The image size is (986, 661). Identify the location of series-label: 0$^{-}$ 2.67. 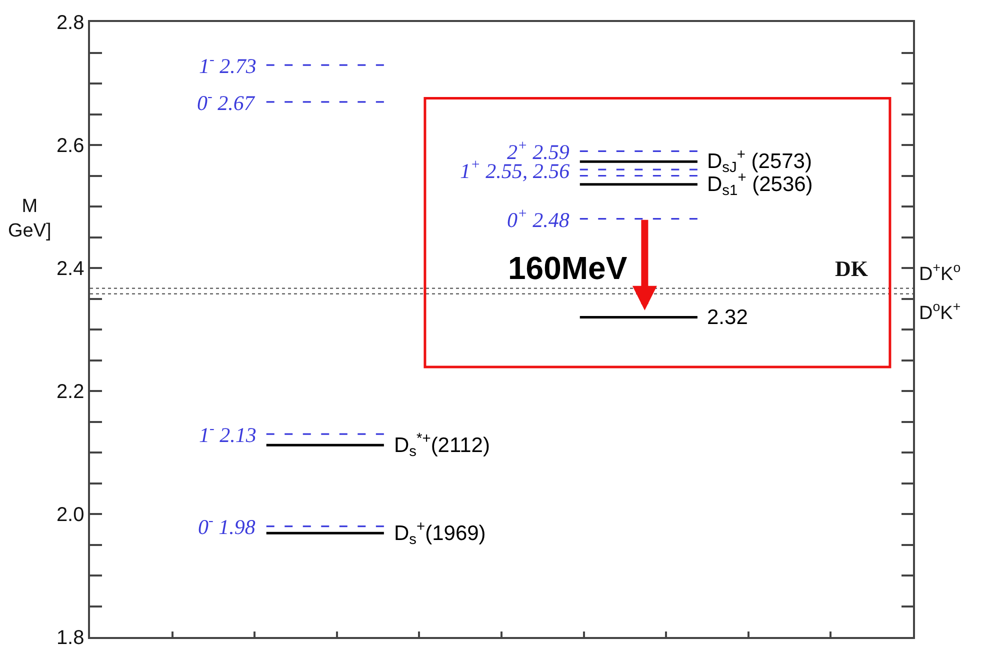
(226, 102).